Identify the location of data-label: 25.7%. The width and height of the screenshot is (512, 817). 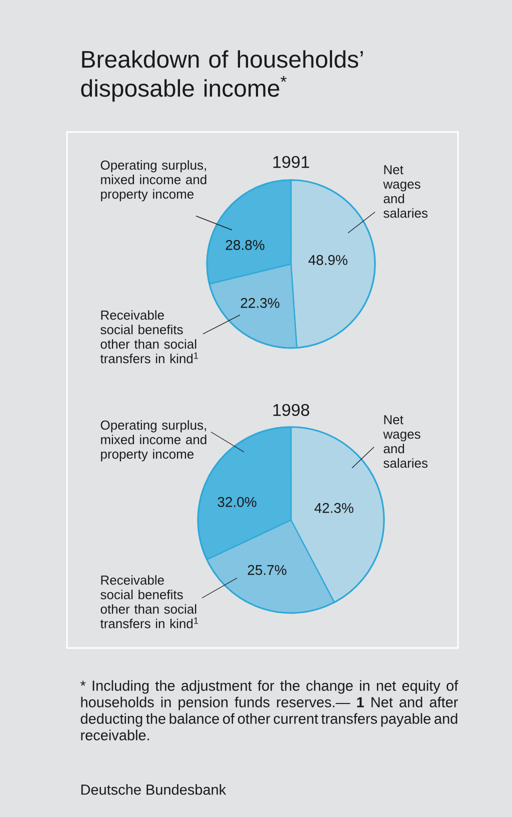
(267, 570).